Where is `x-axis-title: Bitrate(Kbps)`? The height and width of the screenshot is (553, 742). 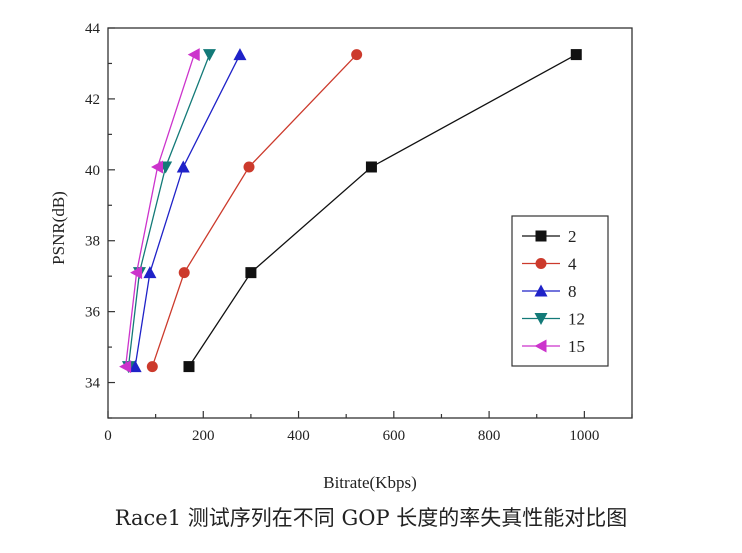 x-axis-title: Bitrate(Kbps) is located at coordinates (369, 482).